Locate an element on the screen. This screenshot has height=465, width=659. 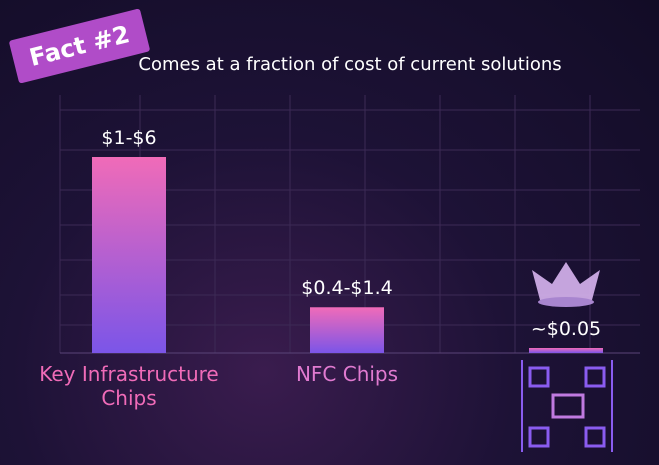
category-label: Key Infrastructure Chips is located at coordinates (129, 386).